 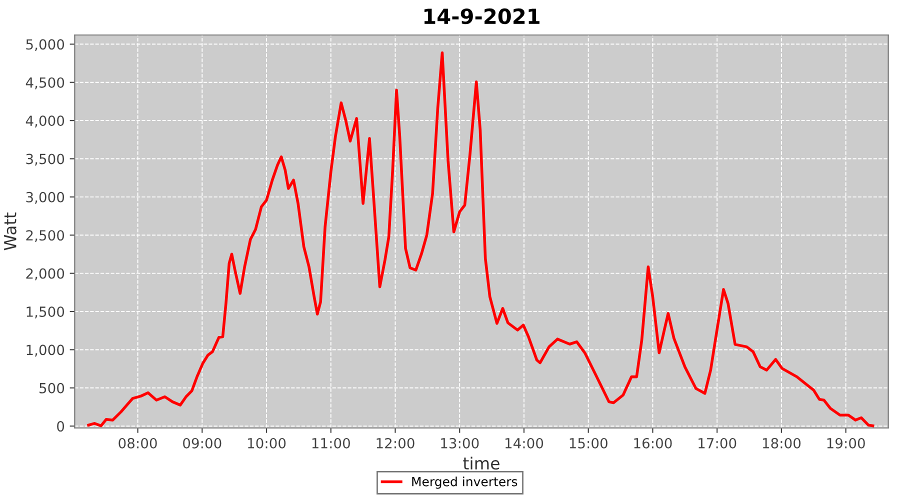 What do you see at coordinates (45, 83) in the screenshot?
I see `y-tick-label: 4,500` at bounding box center [45, 83].